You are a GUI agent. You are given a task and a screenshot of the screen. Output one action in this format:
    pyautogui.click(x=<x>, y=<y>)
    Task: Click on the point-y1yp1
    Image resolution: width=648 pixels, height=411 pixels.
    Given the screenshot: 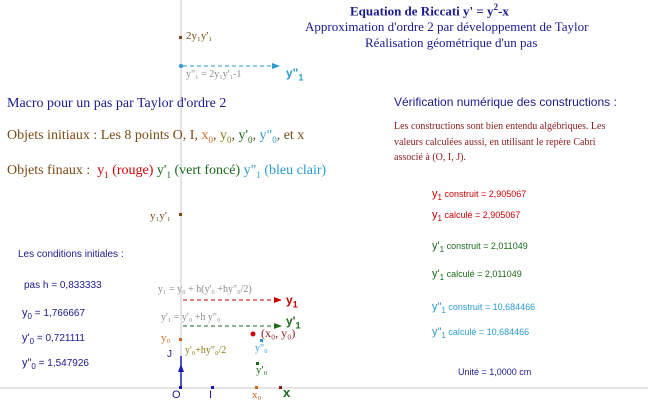 What is the action you would take?
    pyautogui.click(x=180, y=214)
    